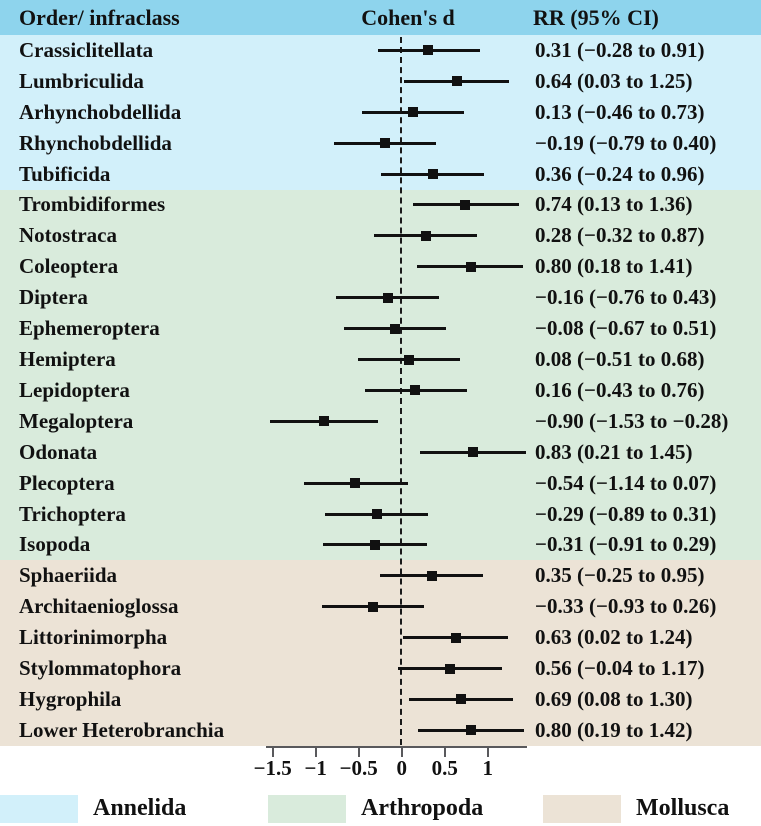 The height and width of the screenshot is (826, 761). I want to click on legend-item: Annelida, so click(93, 808).